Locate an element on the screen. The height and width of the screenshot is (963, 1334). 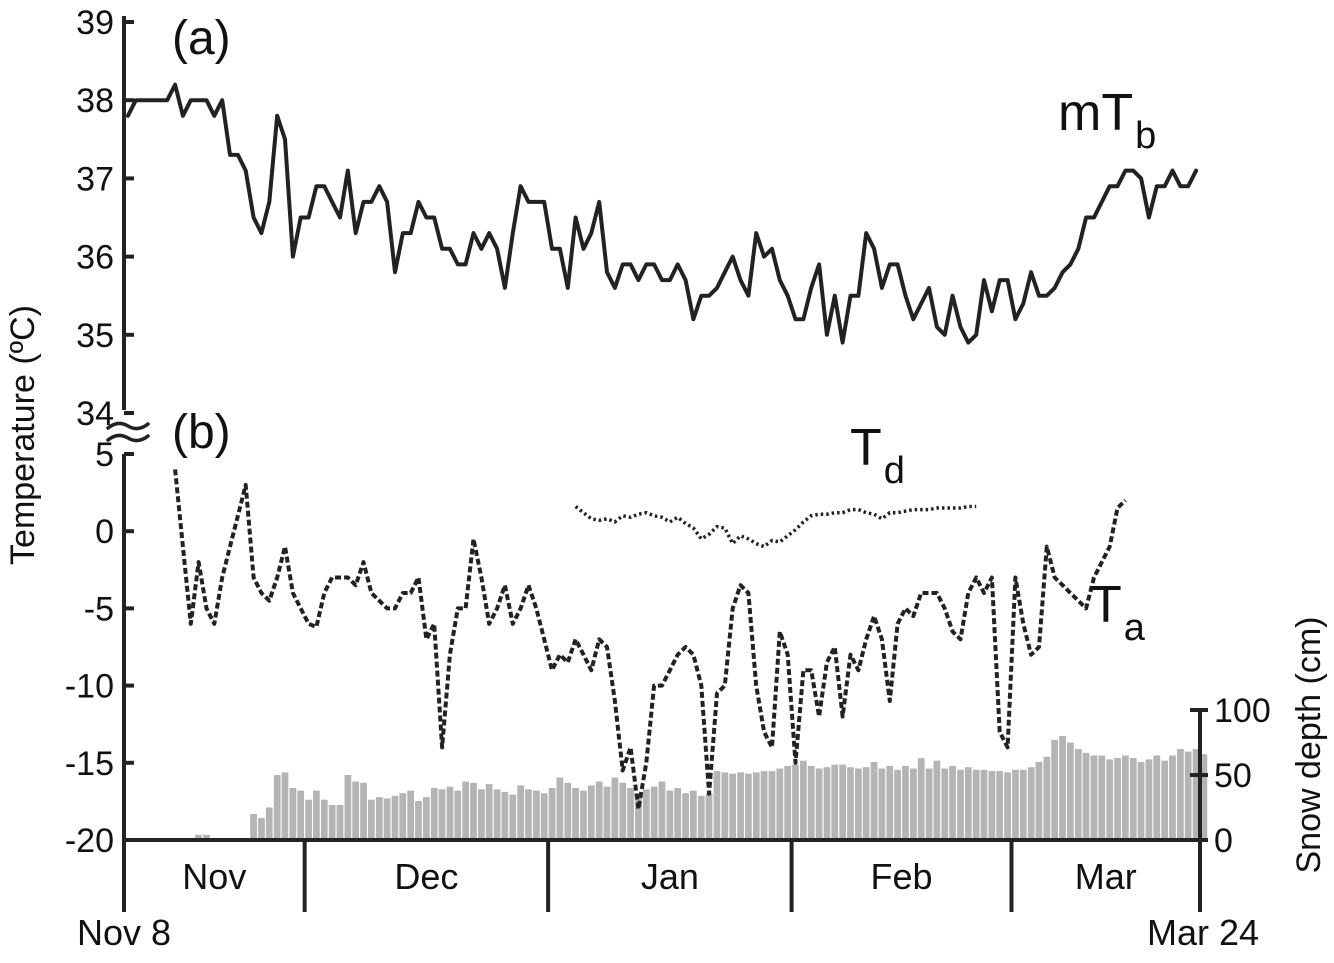
month-label-feb: Feb is located at coordinates (902, 876).